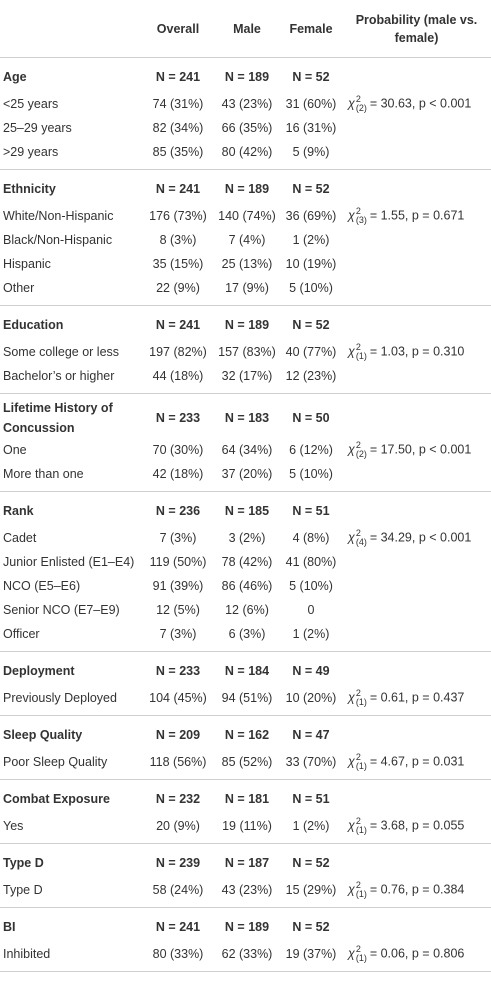  Describe the element at coordinates (311, 799) in the screenshot. I see `sample-size: N = 51` at that location.